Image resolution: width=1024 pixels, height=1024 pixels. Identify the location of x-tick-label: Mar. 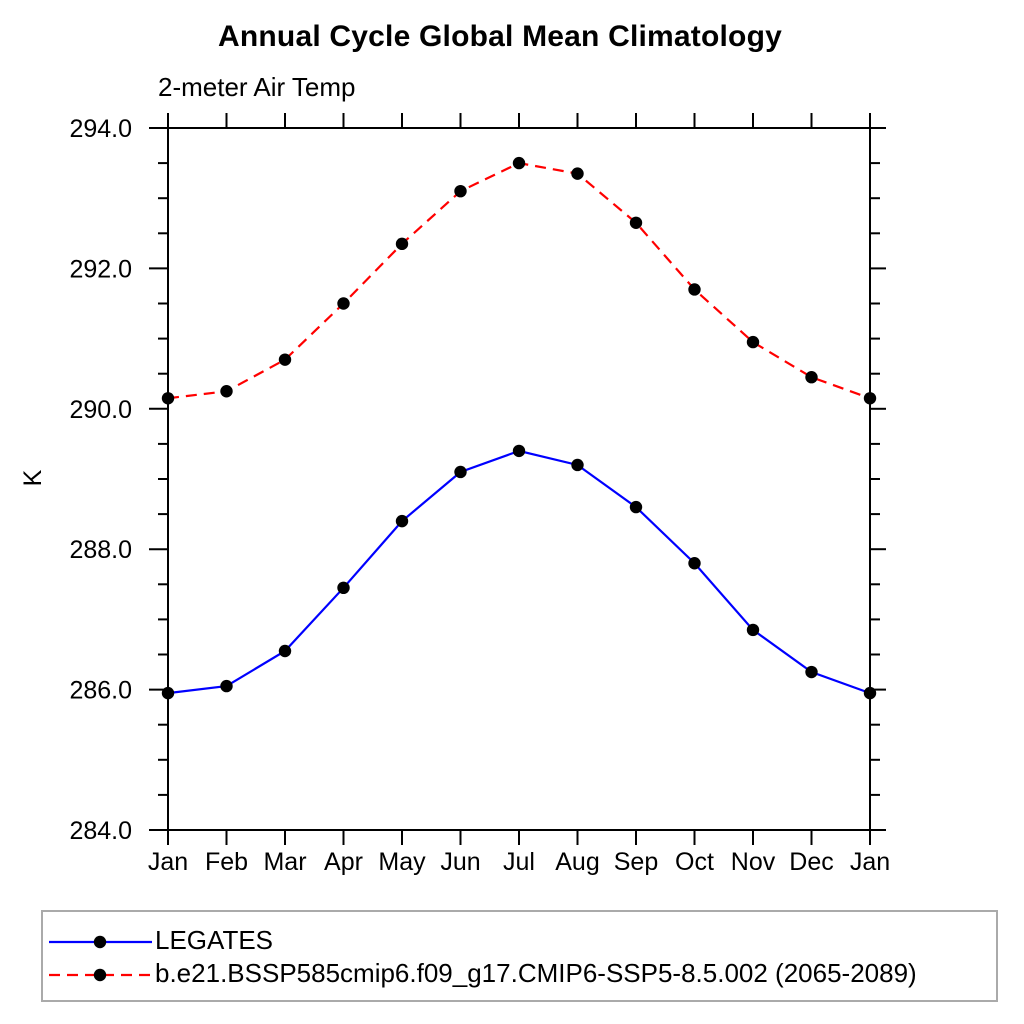
(284, 862).